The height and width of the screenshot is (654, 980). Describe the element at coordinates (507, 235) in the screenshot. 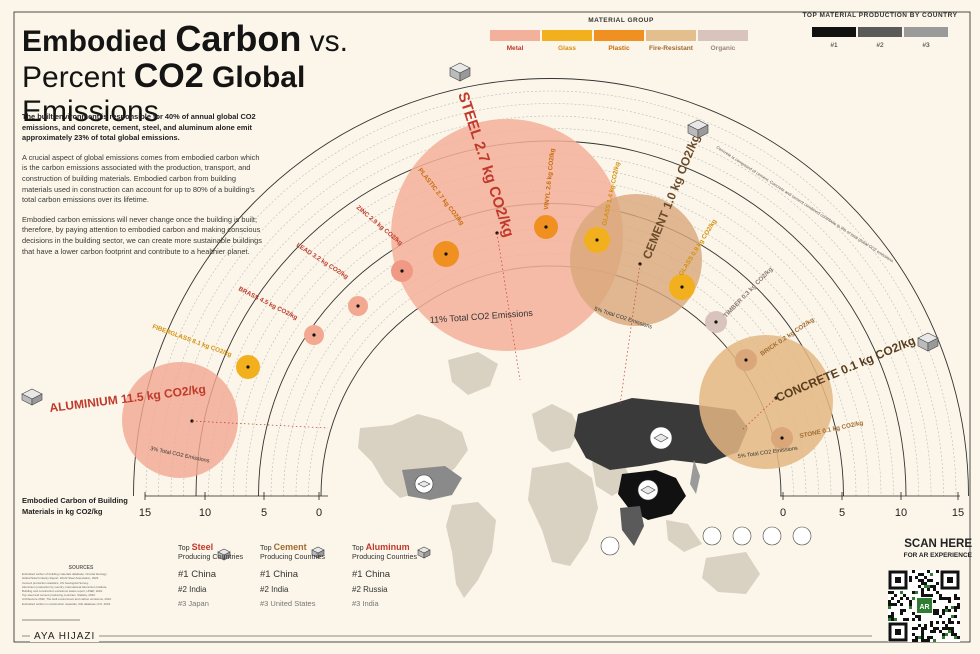

I see `steel-bubble` at that location.